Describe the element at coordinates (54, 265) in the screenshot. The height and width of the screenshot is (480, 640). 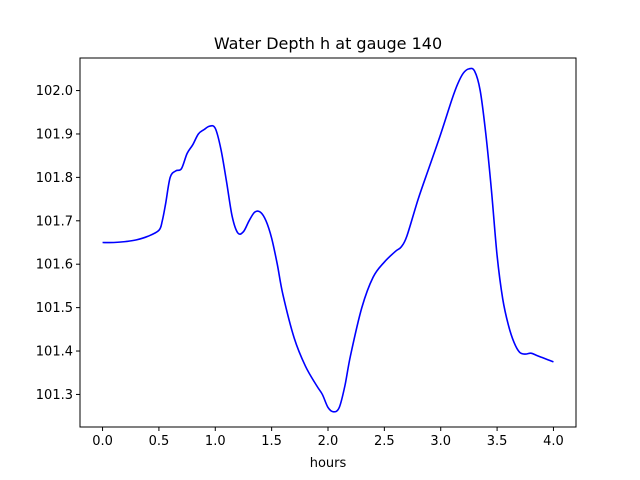
I see `y-tick-label: 101.6` at that location.